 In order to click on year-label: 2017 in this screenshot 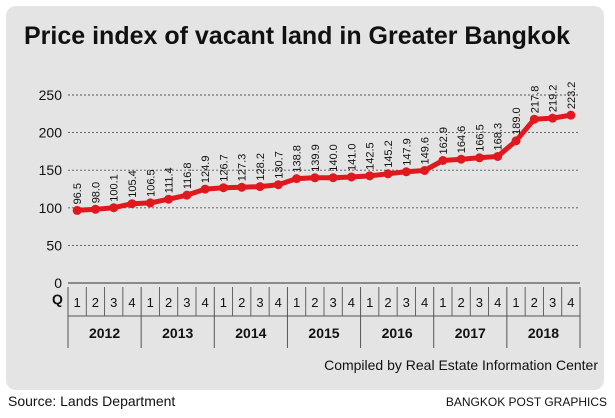, I will do `click(470, 333)`.